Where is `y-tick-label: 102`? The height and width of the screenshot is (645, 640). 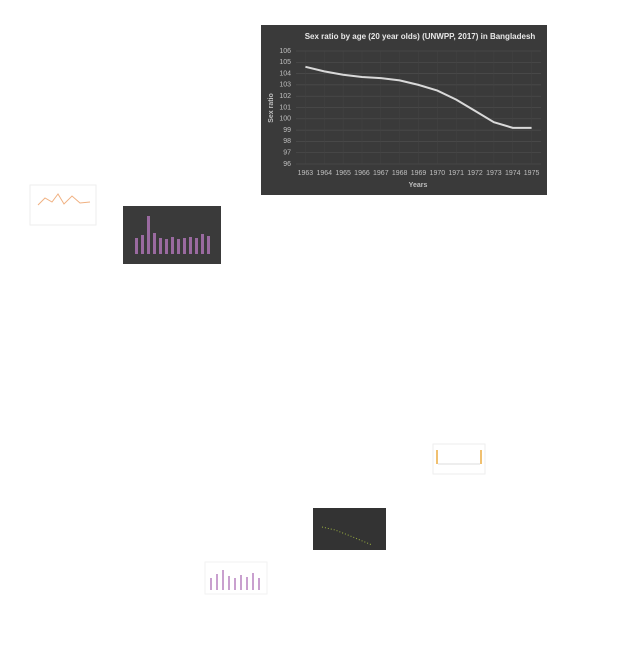
y-tick-label: 102 is located at coordinates (285, 96).